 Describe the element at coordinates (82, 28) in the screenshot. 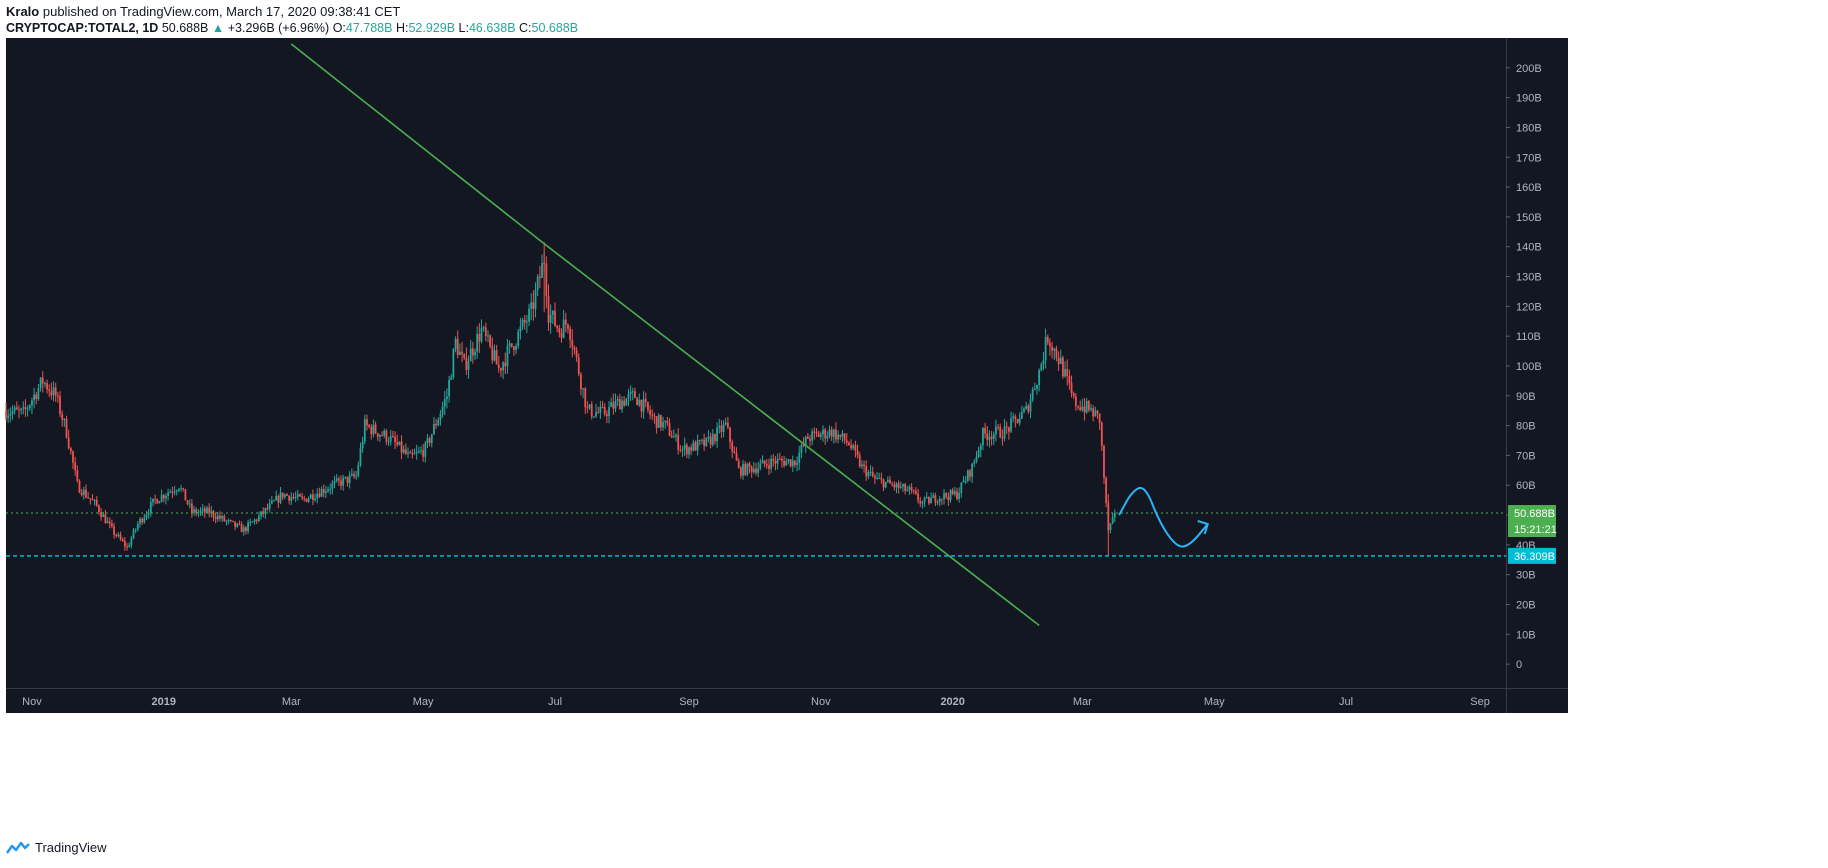

I see `symbol-label: CRYPTOCAP:TOTAL2, 1D` at that location.